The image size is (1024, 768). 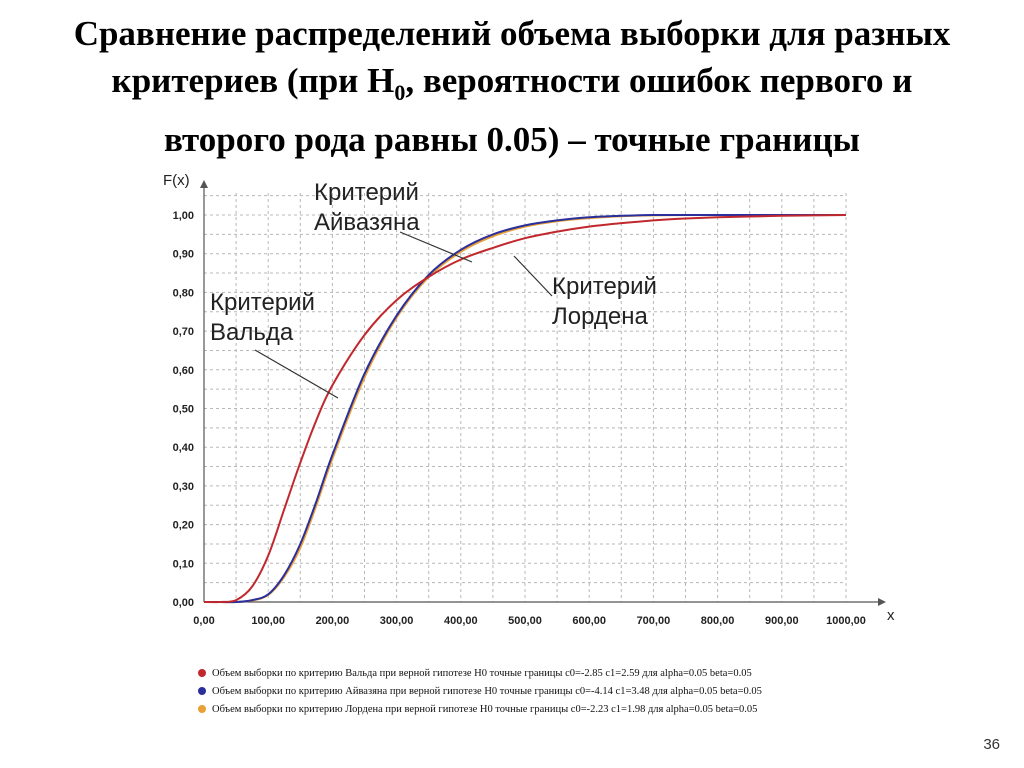 What do you see at coordinates (461, 621) in the screenshot?
I see `x-tick-label: 400,00` at bounding box center [461, 621].